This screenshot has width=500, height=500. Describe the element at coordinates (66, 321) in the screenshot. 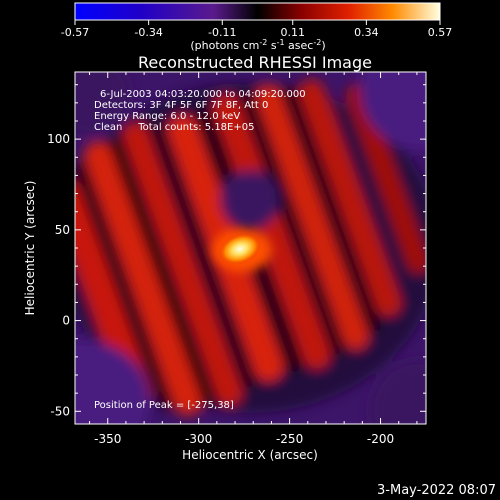

I see `y-tick-label: 0` at that location.